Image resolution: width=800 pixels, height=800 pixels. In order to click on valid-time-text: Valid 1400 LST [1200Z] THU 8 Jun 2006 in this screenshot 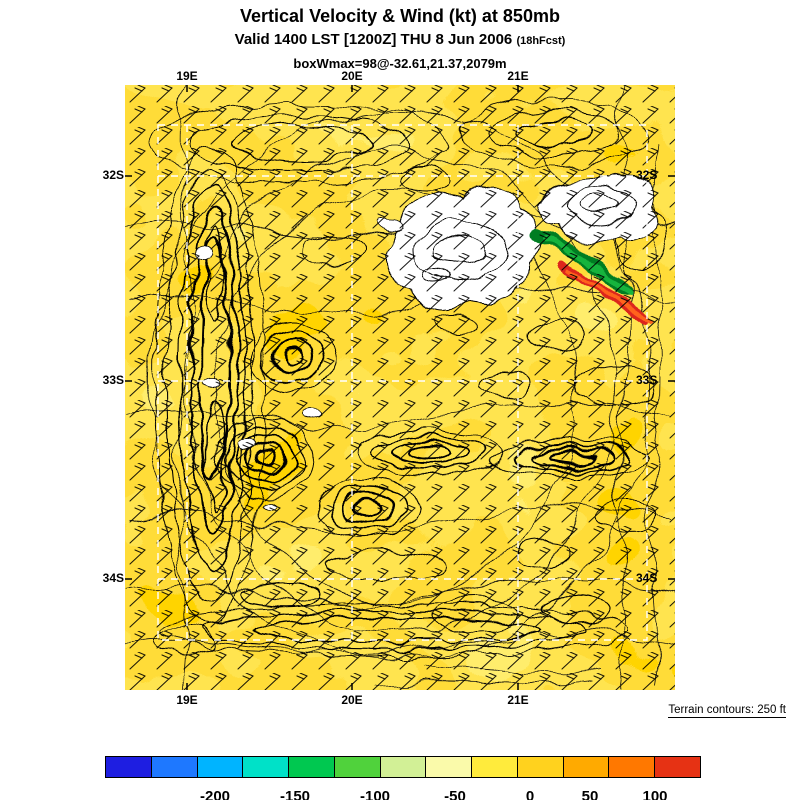, I will do `click(373, 39)`.